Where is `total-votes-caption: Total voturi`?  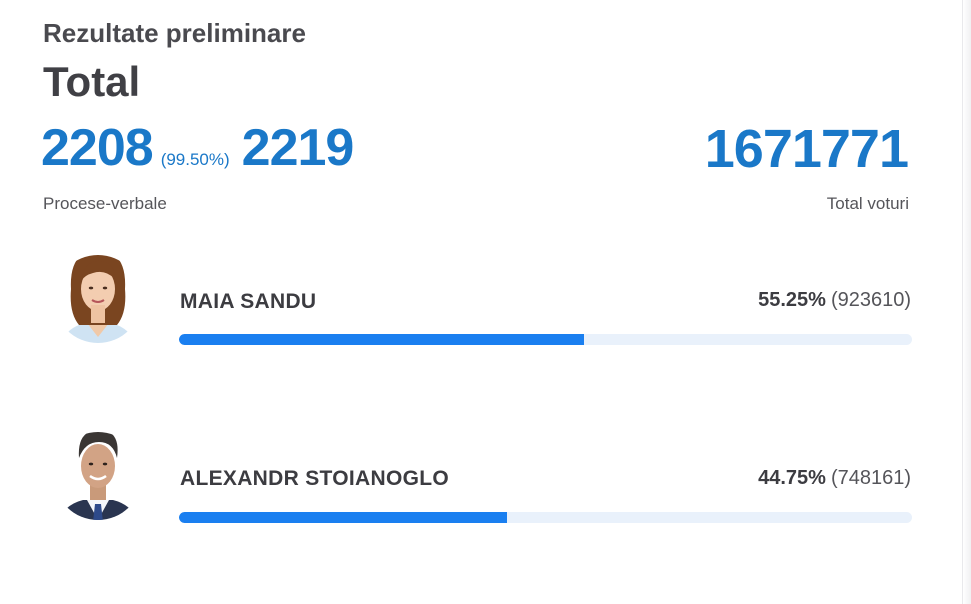
total-votes-caption: Total voturi is located at coordinates (867, 203).